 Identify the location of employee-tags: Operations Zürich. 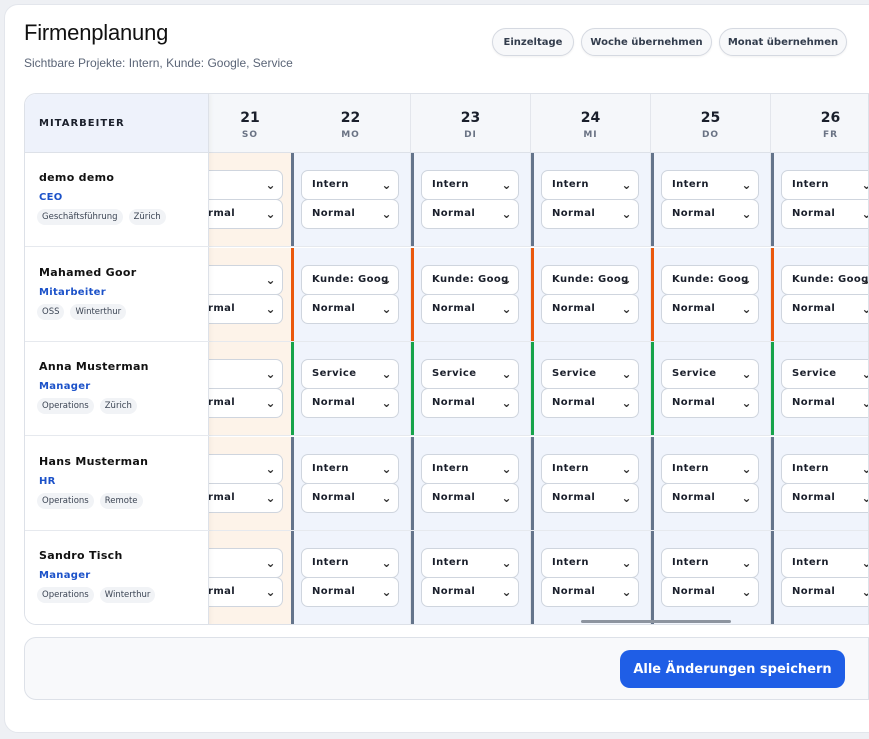
(123, 406).